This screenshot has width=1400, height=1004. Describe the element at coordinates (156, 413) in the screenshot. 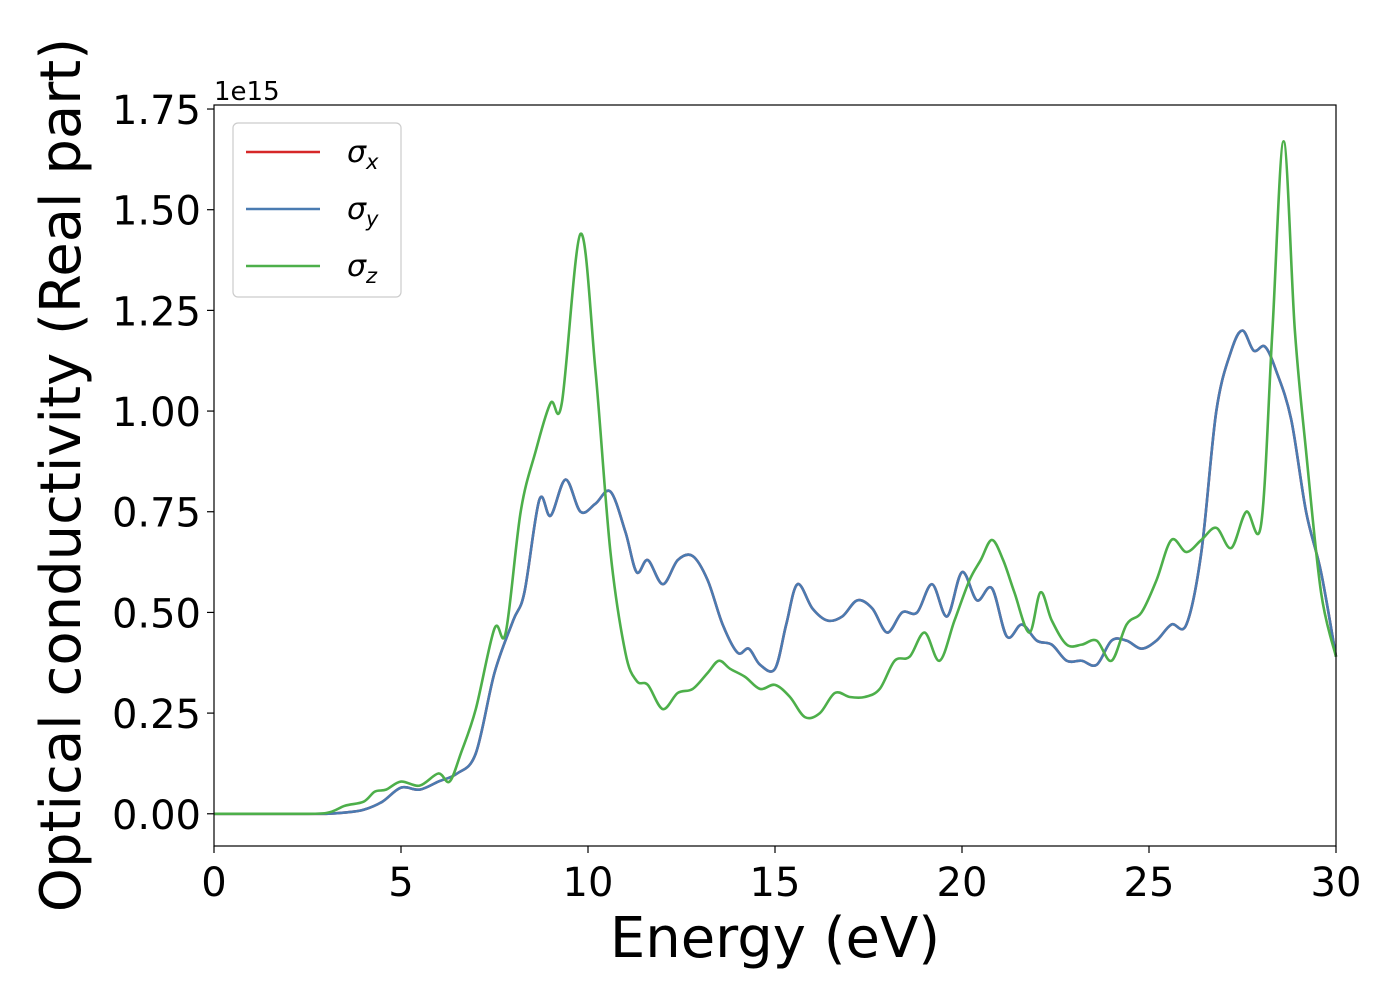

I see `y-tick-label: 1.00` at that location.